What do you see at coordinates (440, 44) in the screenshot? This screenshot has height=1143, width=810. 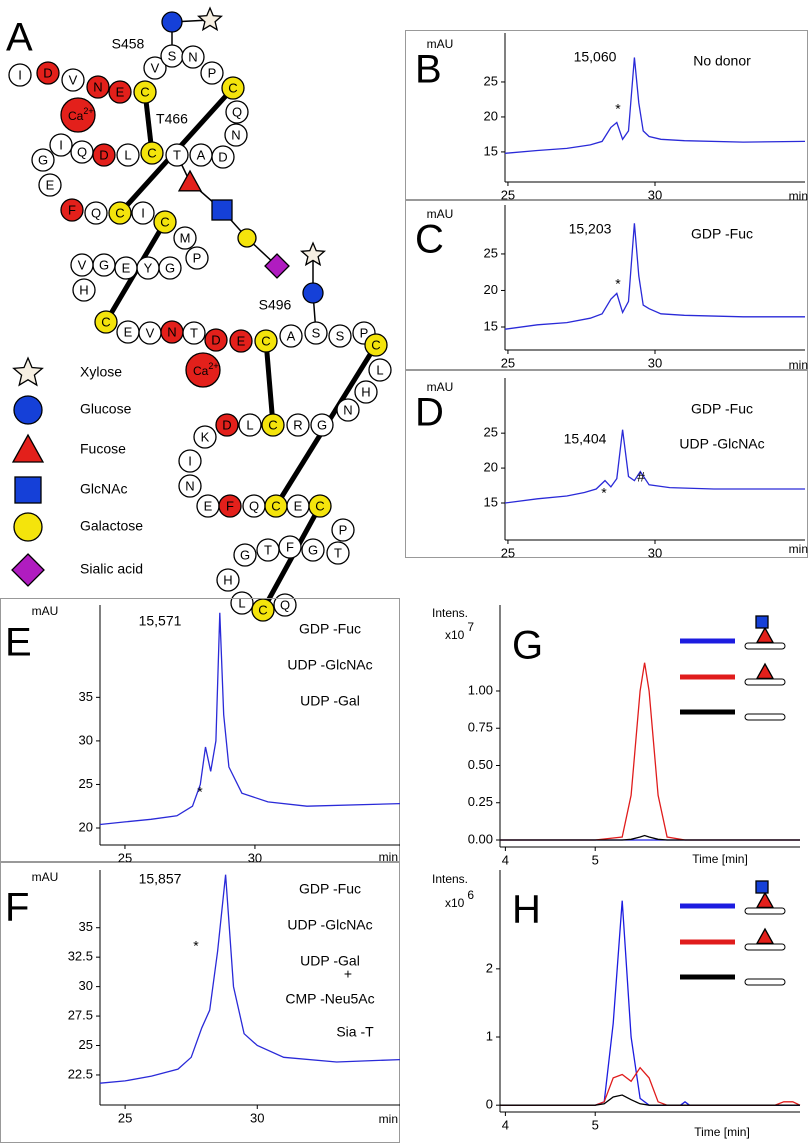 I see `y-axis-label: mAU` at bounding box center [440, 44].